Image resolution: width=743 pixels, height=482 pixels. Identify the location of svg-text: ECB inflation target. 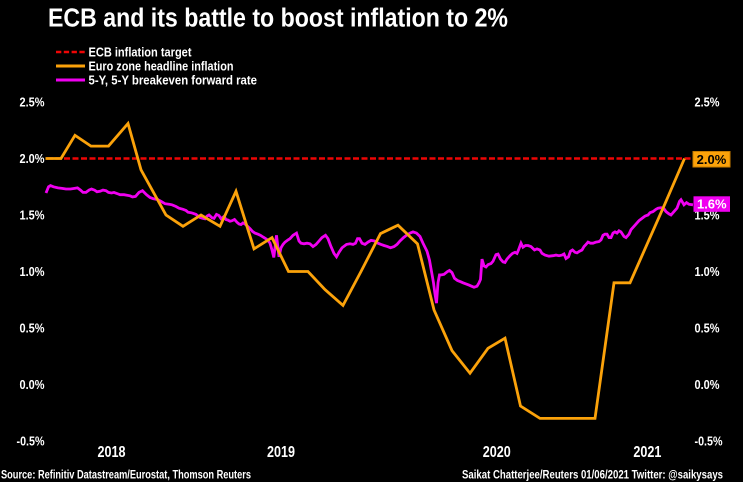
(141, 52).